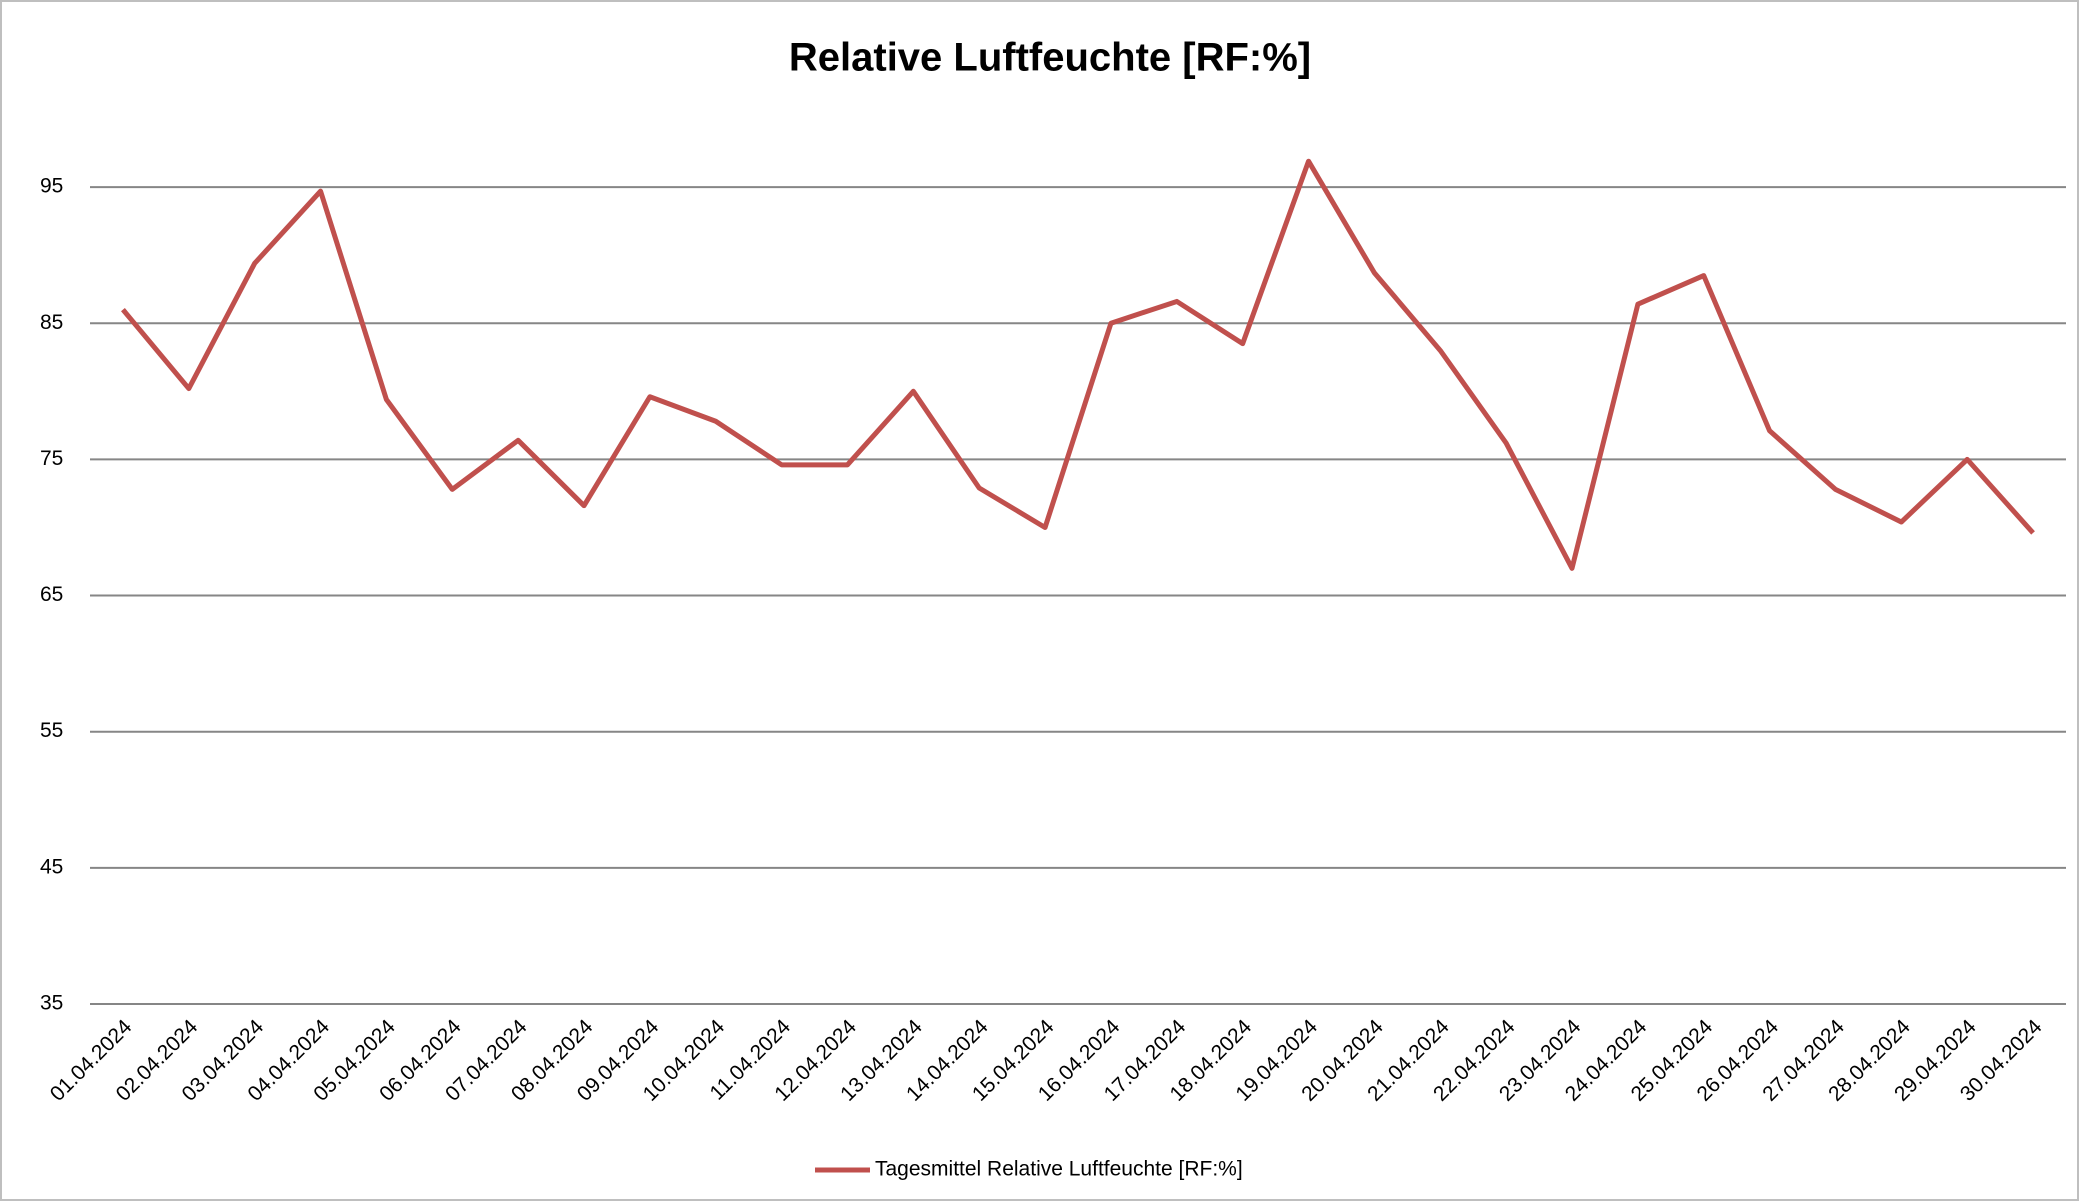  Describe the element at coordinates (1050, 58) in the screenshot. I see `chart-title: Relative Luftfeuchte [RF:%]` at that location.